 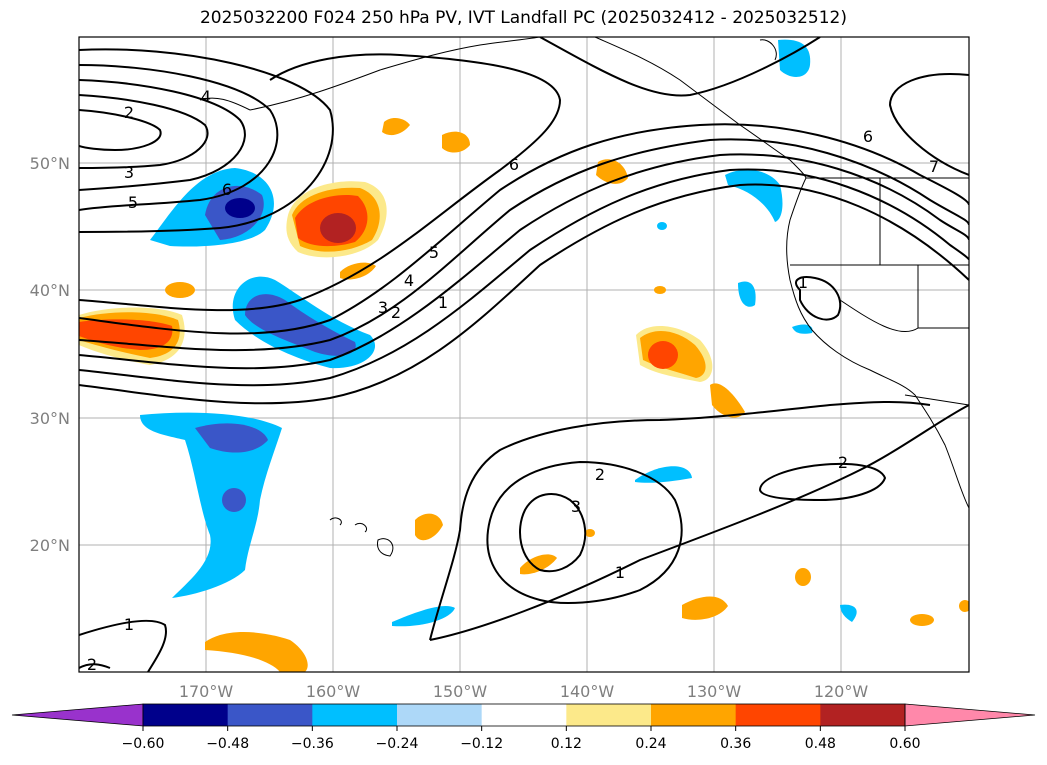 What do you see at coordinates (735, 744) in the screenshot?
I see `colorbar-tick-label: 0.36` at bounding box center [735, 744].